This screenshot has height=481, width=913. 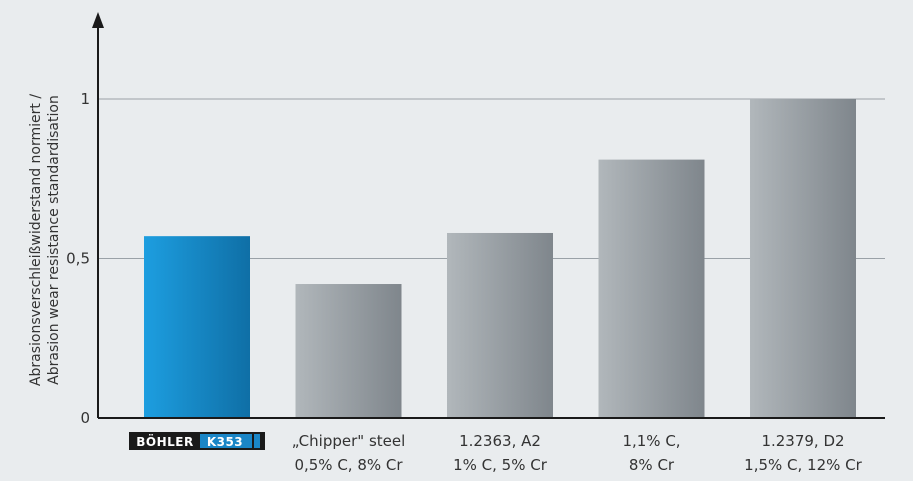 I want to click on y-axis-label-line-1: Abrasionsverschleißwiderstand normiert /, so click(x=36, y=240).